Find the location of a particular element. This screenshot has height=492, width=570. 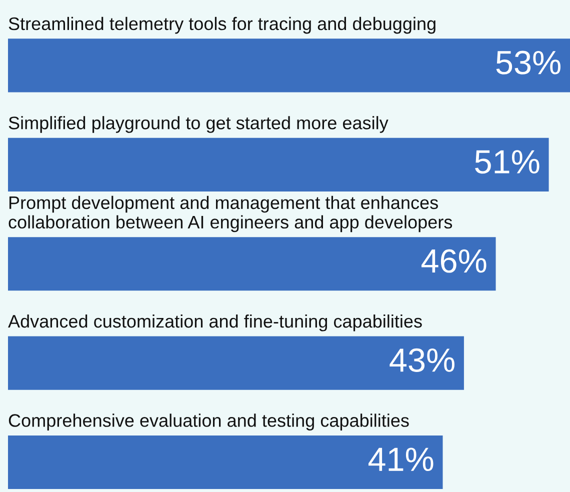

data-label: 43% is located at coordinates (422, 360).